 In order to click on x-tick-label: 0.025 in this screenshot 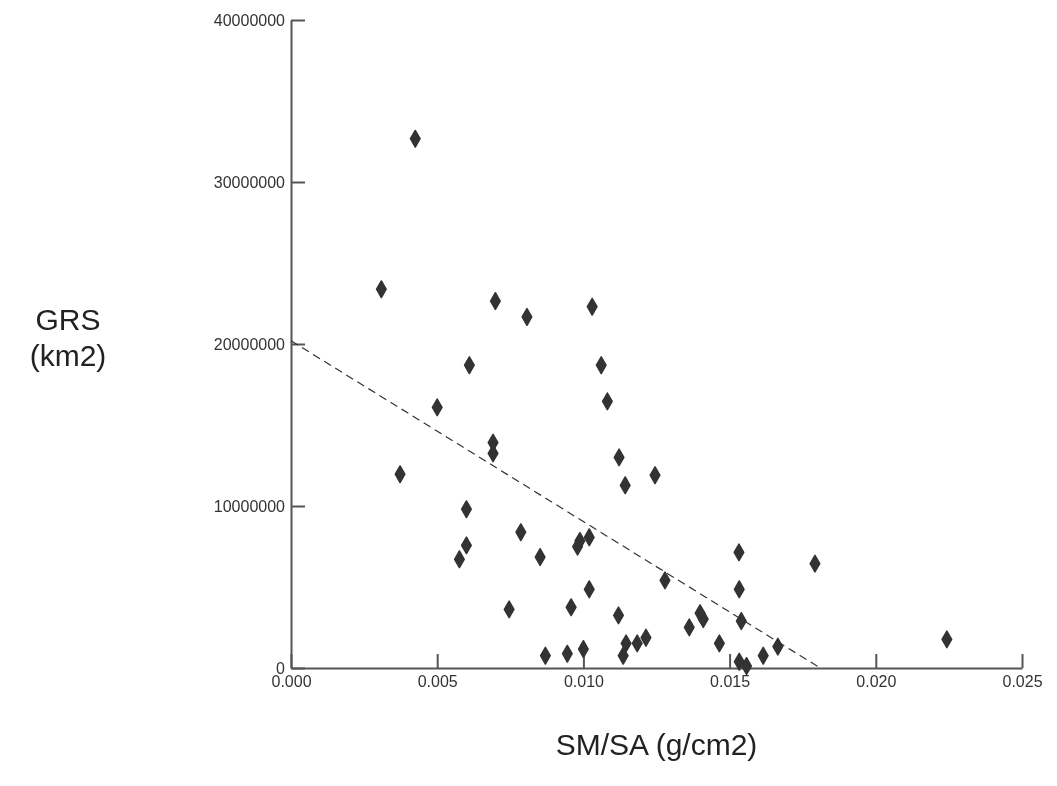, I will do `click(1022, 682)`.